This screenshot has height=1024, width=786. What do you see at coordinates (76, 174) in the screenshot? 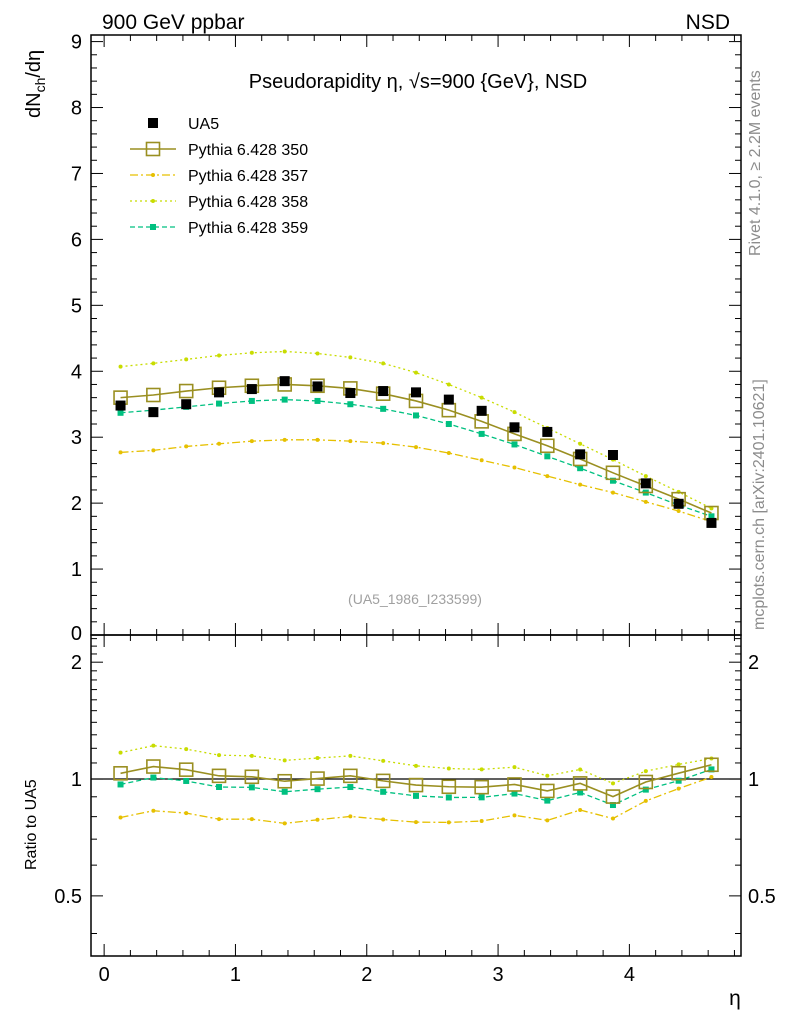
I see `y-tick-label: 7` at bounding box center [76, 174].